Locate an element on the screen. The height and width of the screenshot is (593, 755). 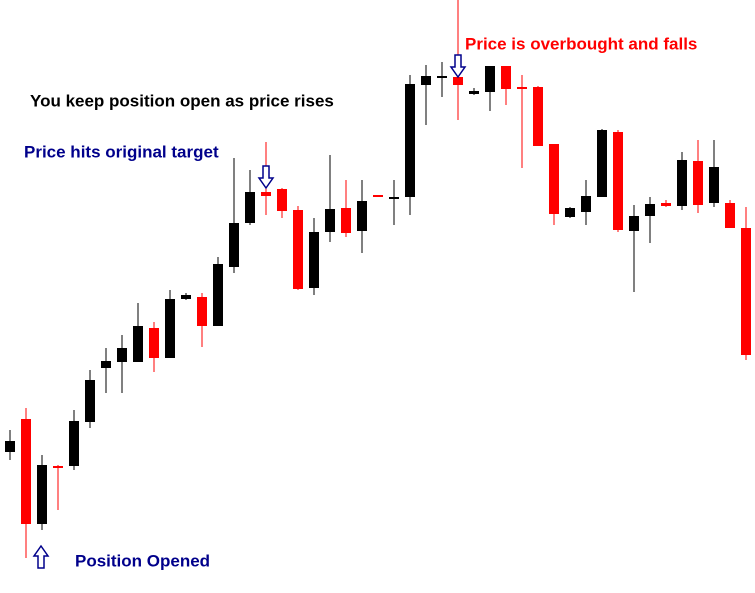
annotation: You keep position open as price rises is located at coordinates (182, 100).